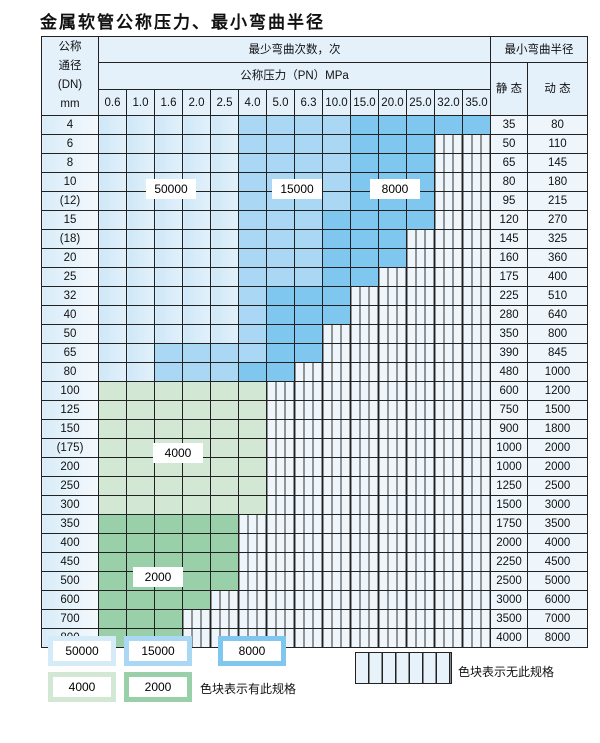 Image resolution: width=600 pixels, height=743 pixels. I want to click on legend-2000: 2000, so click(158, 687).